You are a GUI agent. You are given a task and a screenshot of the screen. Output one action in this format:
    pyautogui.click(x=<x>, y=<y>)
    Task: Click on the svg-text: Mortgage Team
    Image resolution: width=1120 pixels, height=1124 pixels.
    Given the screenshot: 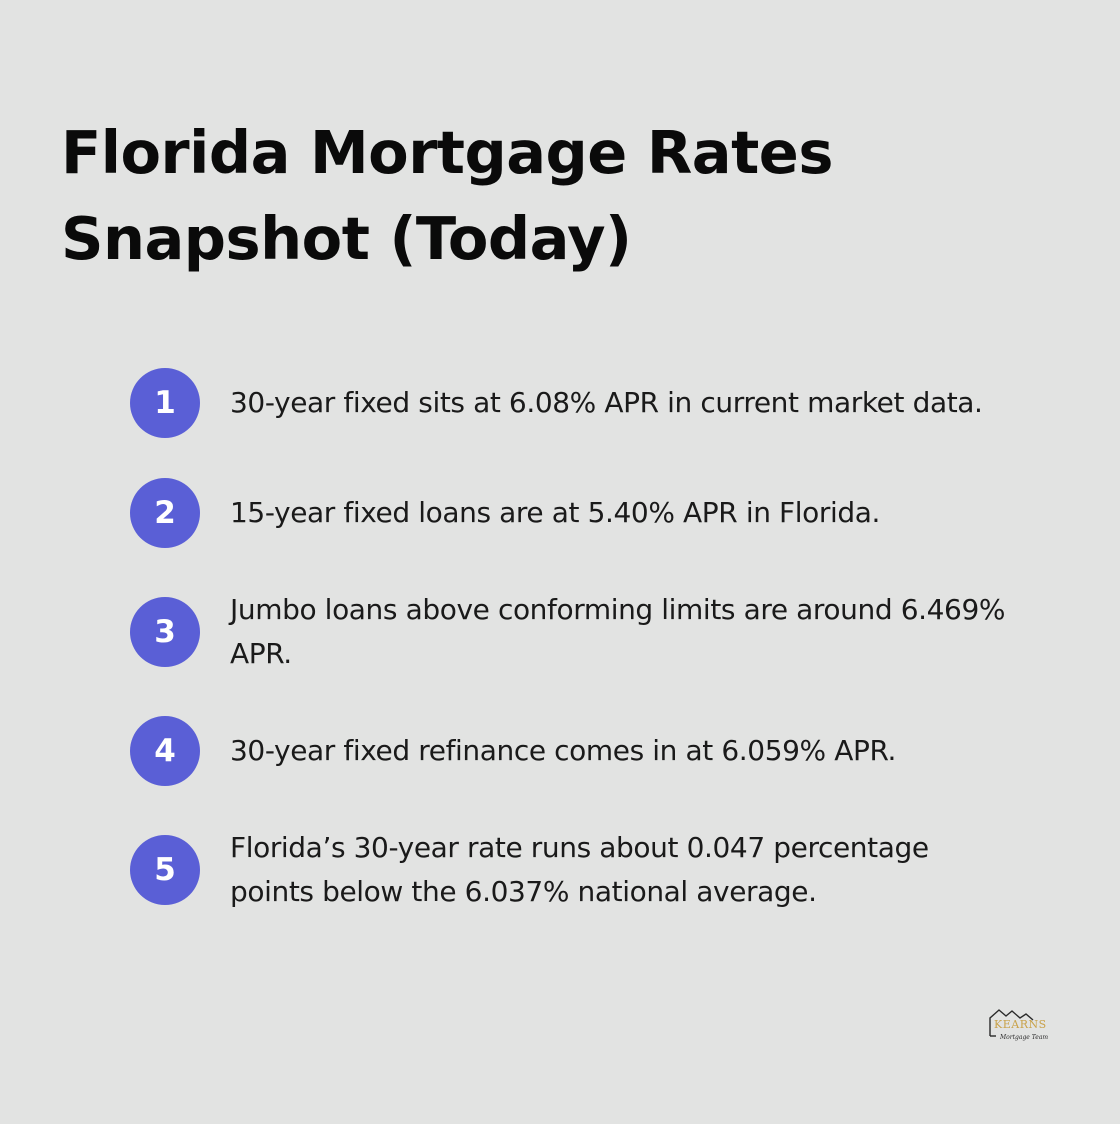 What is the action you would take?
    pyautogui.click(x=1023, y=1037)
    